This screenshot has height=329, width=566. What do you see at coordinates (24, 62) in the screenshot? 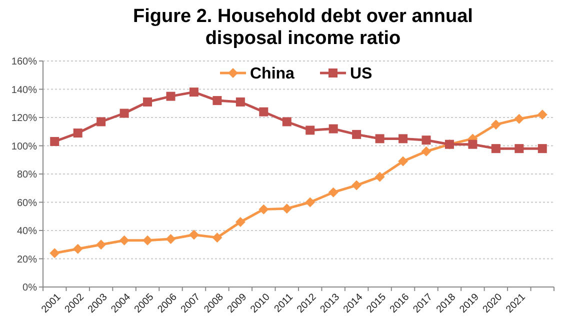
I see `y-tick-label: 160%` at bounding box center [24, 62].